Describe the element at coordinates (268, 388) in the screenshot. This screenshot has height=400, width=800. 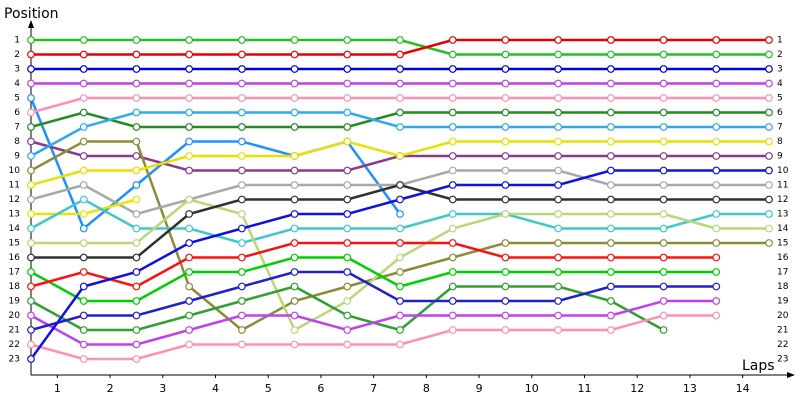
I see `x-tick-label: 5` at that location.